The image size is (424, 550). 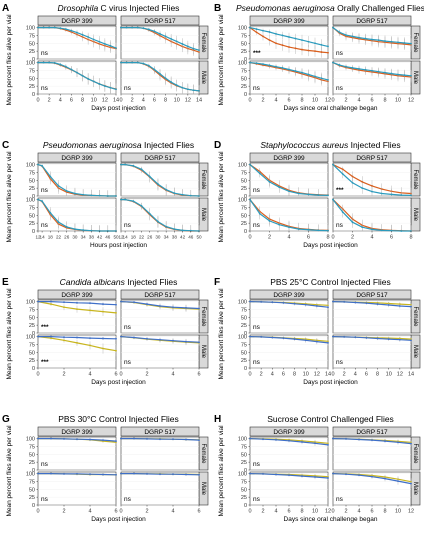 I want to click on significance-label: ***, so click(x=340, y=190).